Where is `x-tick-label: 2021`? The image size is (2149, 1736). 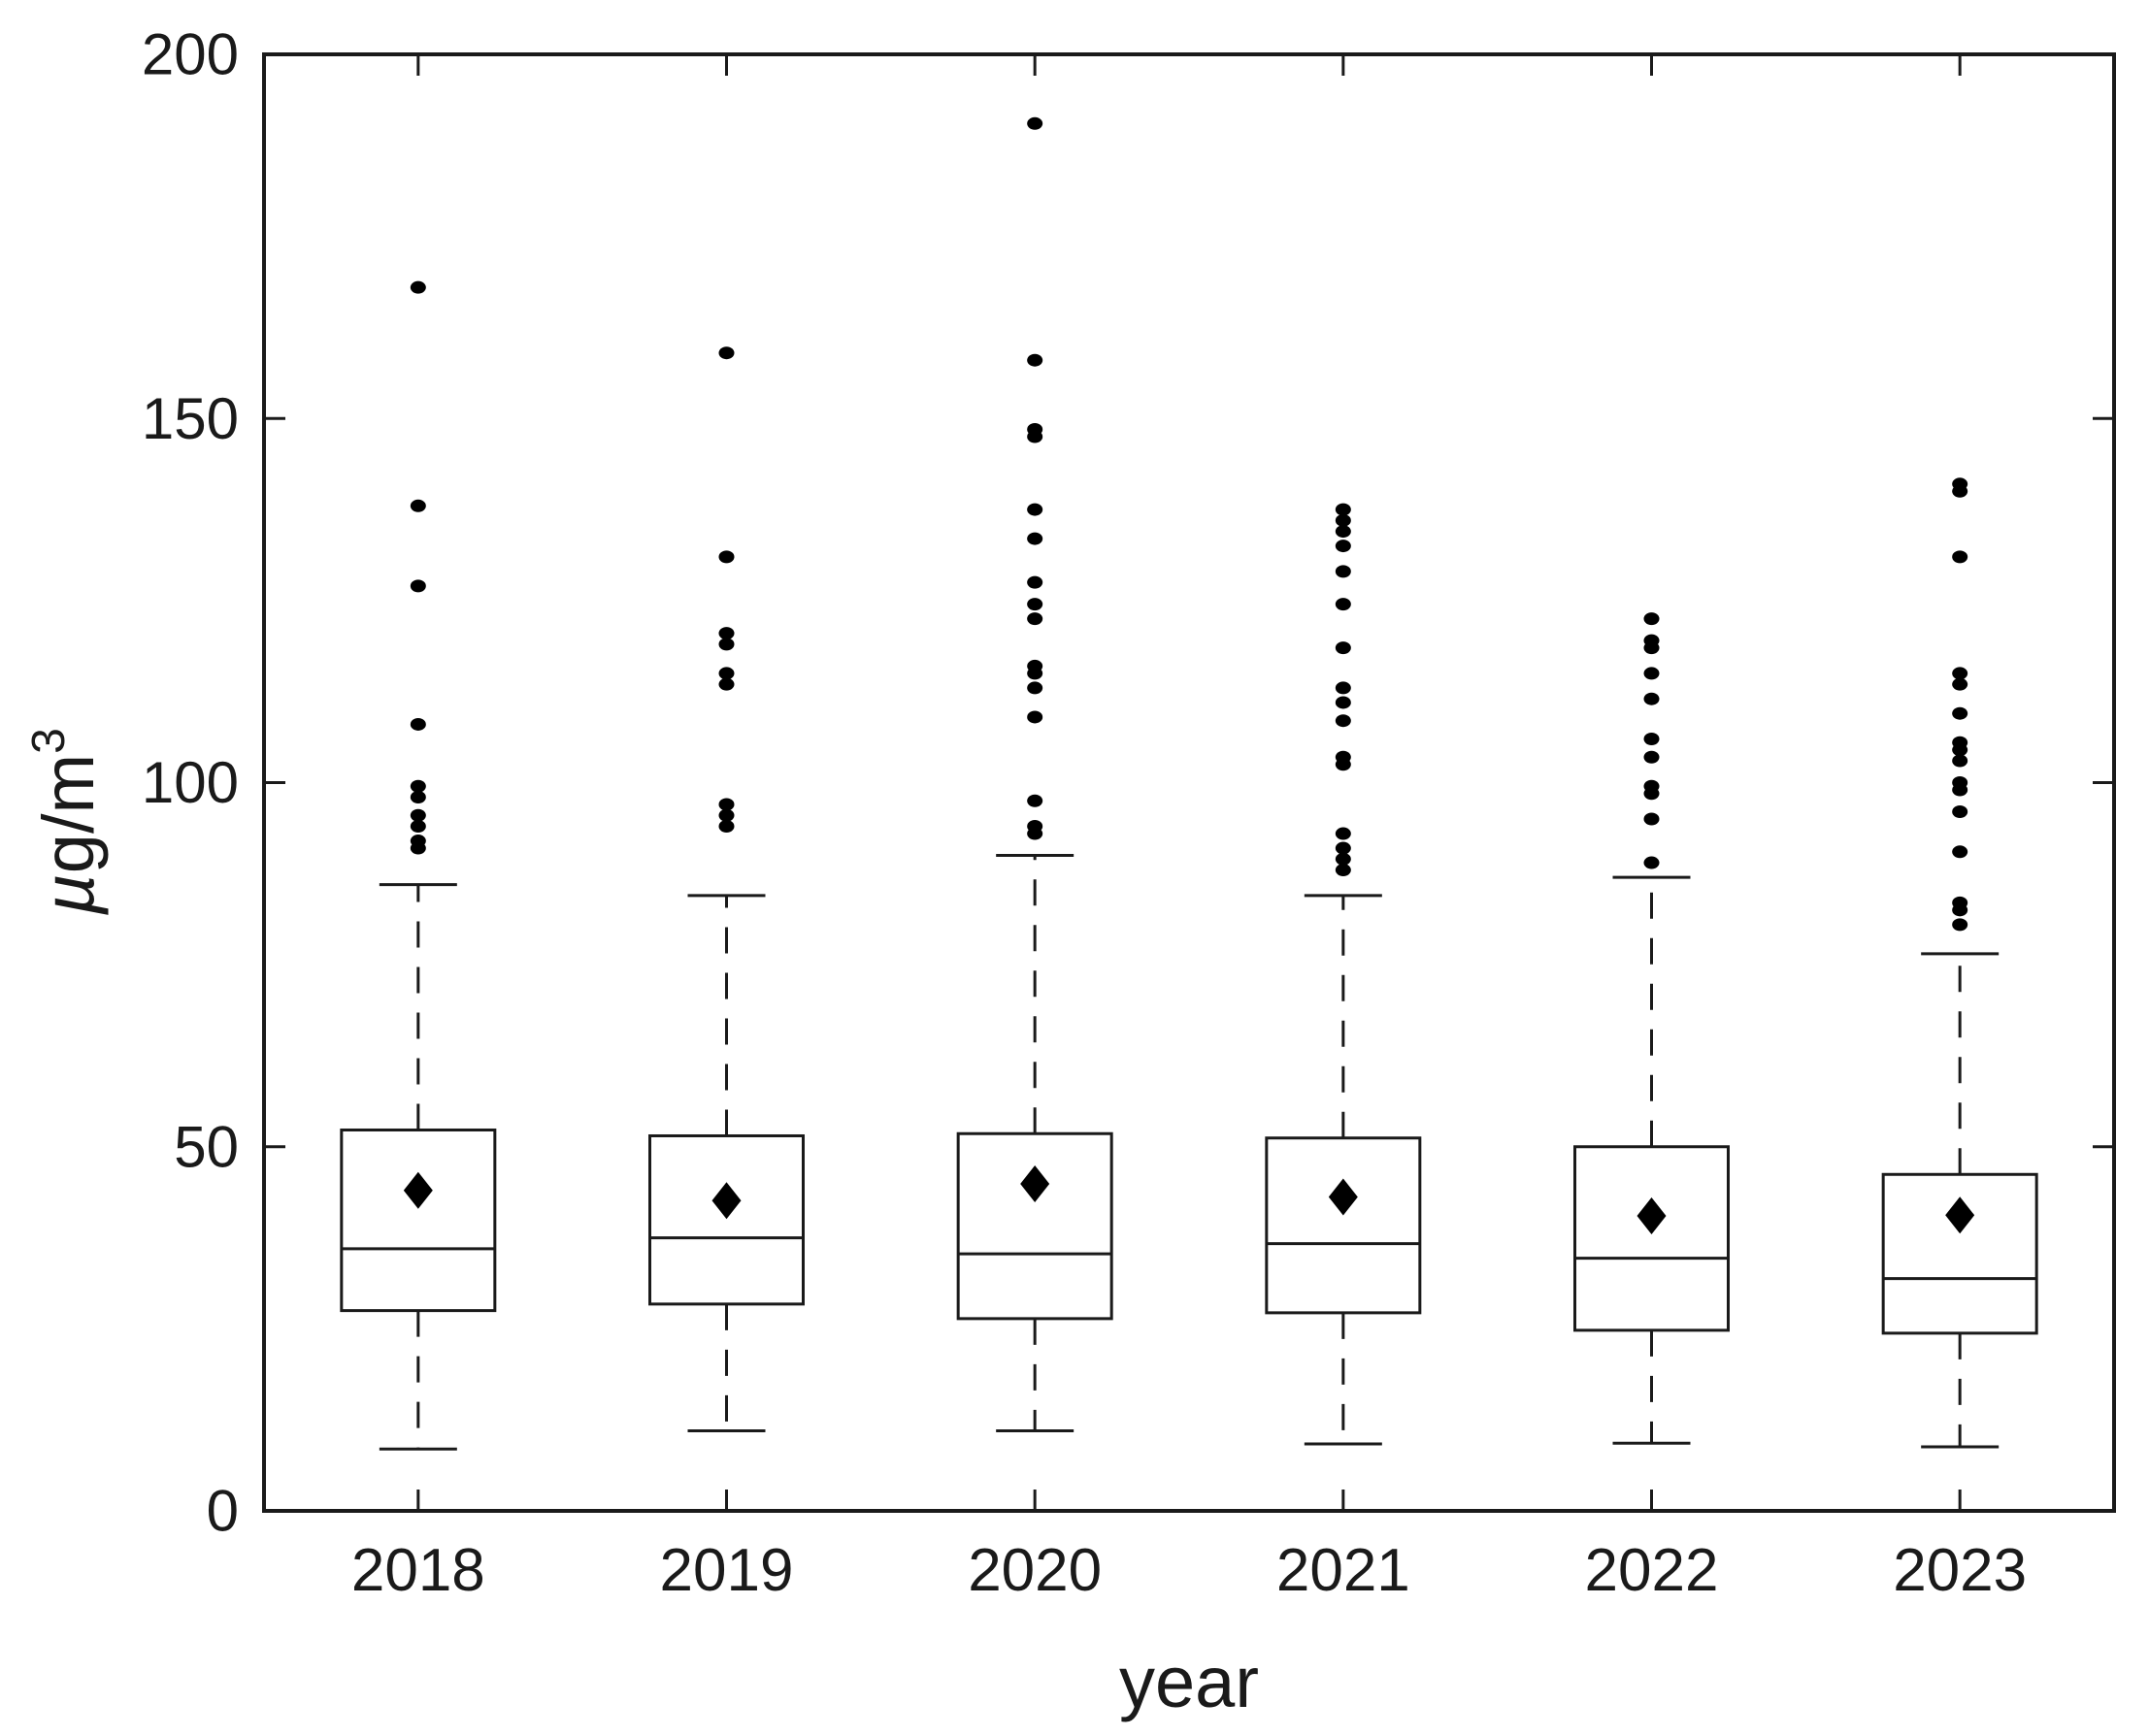
x-tick-label: 2021 is located at coordinates (1343, 1570).